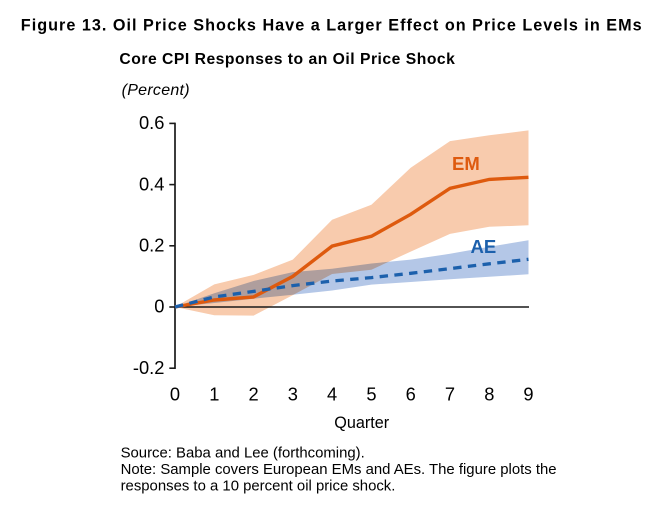  I want to click on svg-text: 9, so click(528, 394).